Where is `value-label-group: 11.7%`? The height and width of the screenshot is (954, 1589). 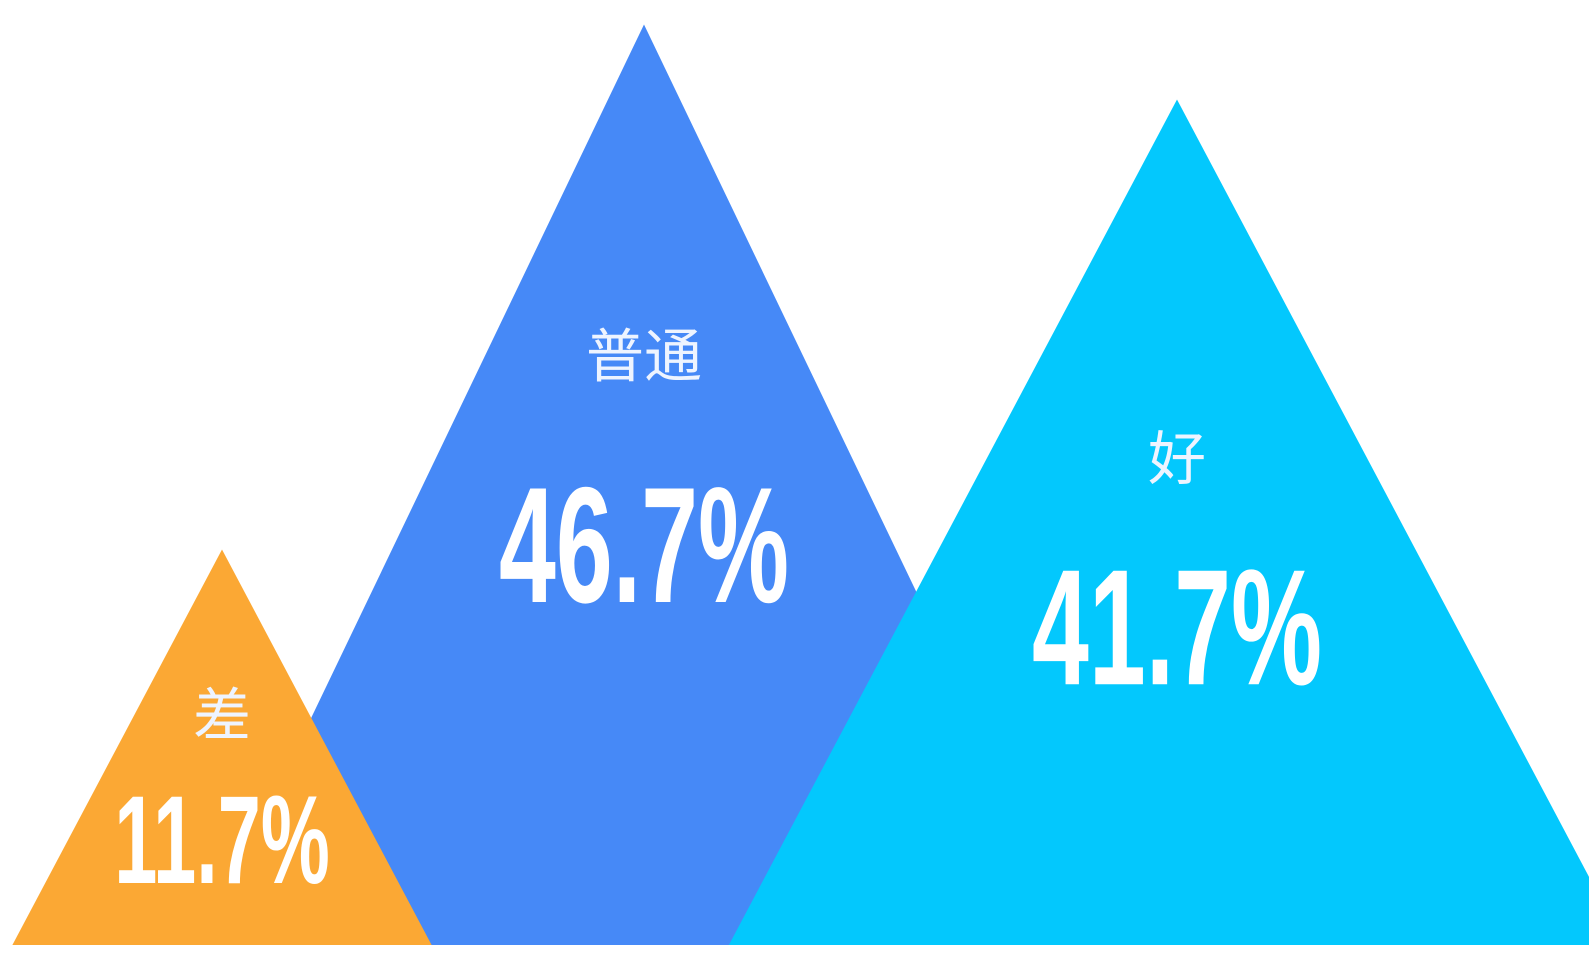 value-label-group: 11.7% is located at coordinates (221, 840).